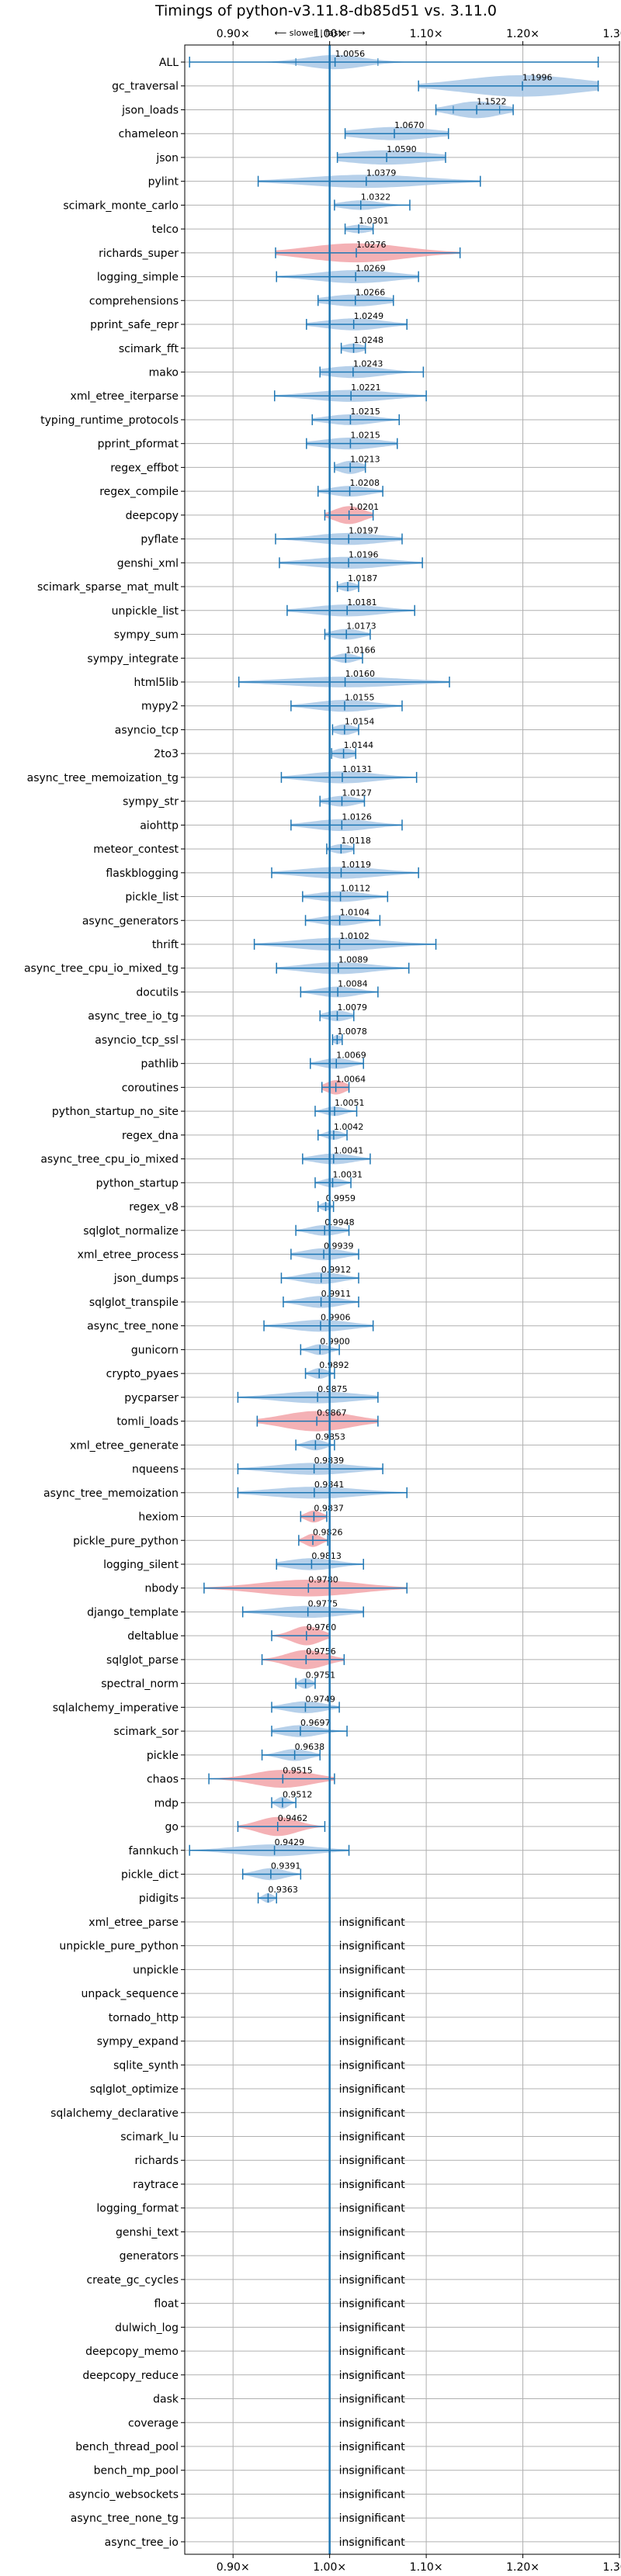 The image size is (621, 2576). What do you see at coordinates (310, 1747) in the screenshot?
I see `value-label: 0.9638` at bounding box center [310, 1747].